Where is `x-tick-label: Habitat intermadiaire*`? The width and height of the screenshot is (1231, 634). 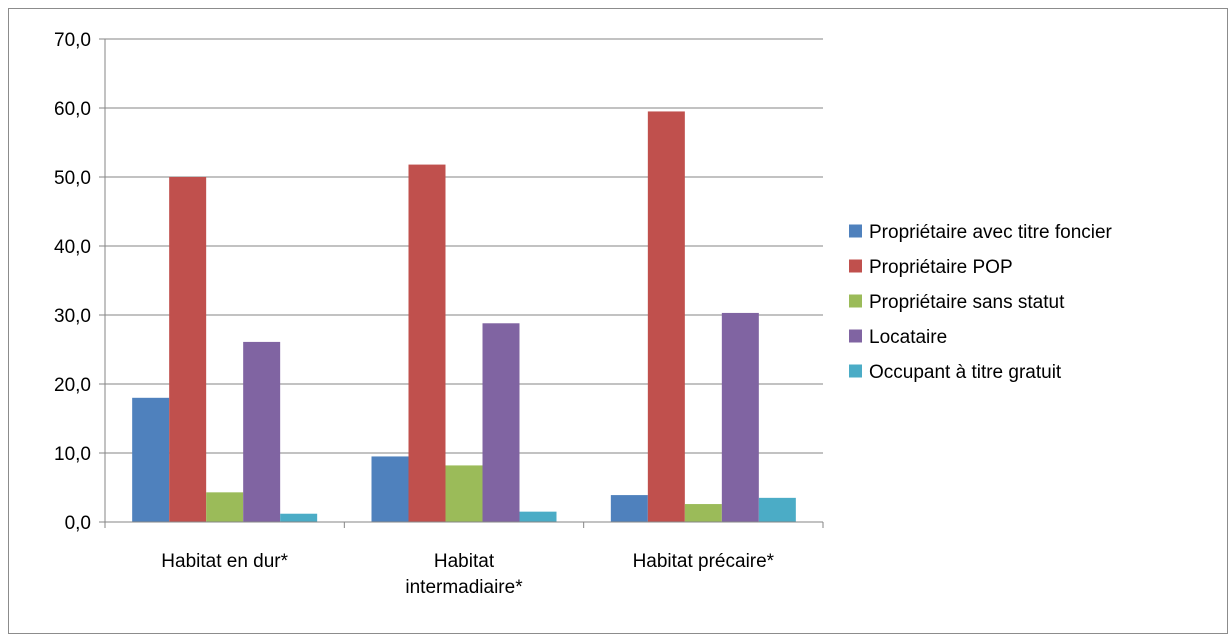
x-tick-label: Habitat intermadiaire* is located at coordinates (464, 574).